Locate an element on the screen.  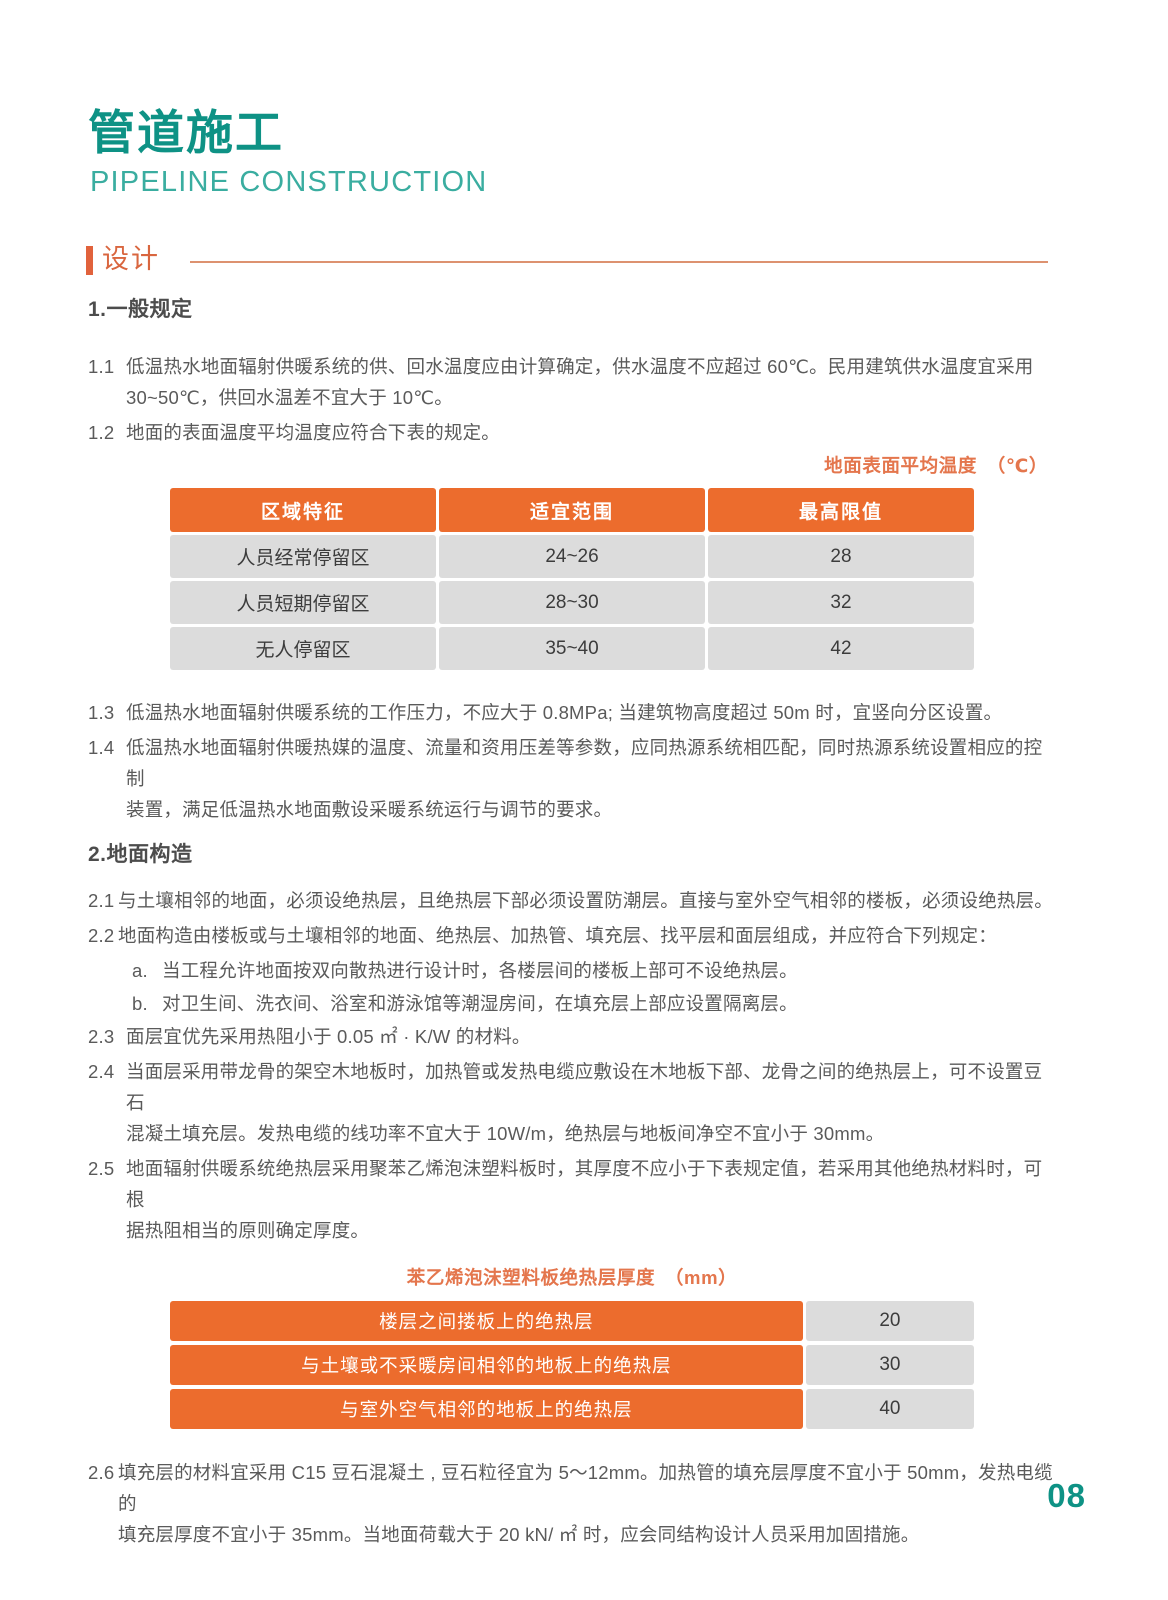
paragraph-number: 2.6 is located at coordinates (101, 1472).